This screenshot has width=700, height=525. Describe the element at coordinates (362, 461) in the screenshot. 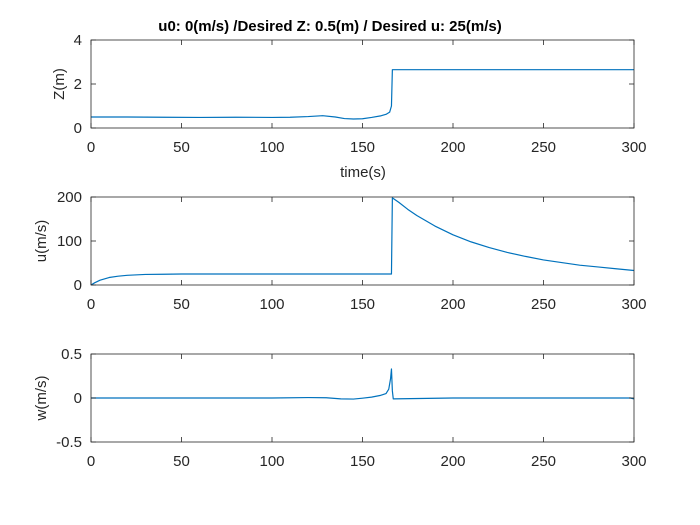

I see `x-tick-label-w: 150` at that location.